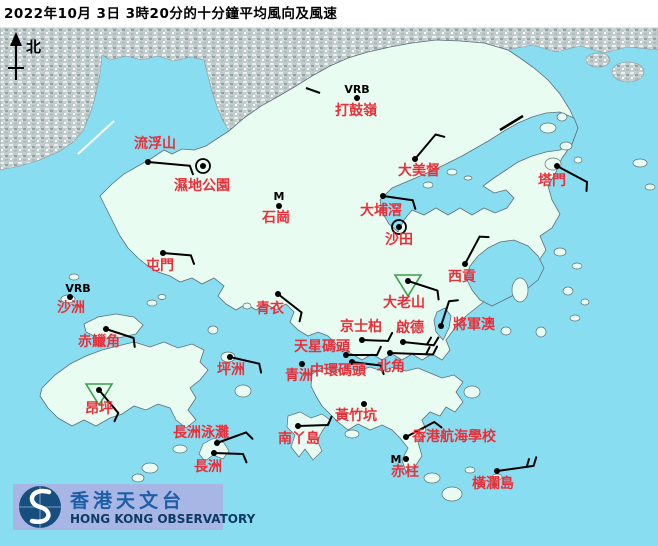 This screenshot has height=546, width=658. I want to click on station-label: 濕地公園, so click(202, 185).